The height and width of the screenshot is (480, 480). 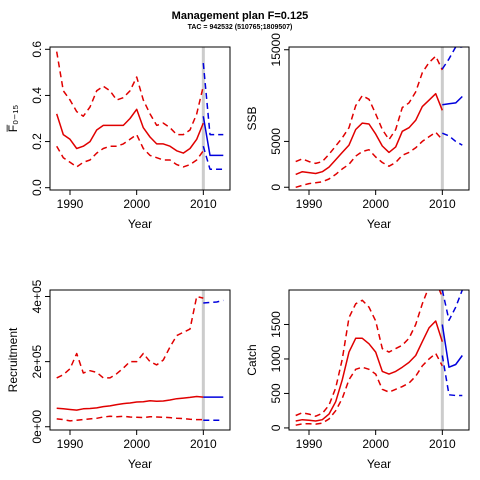 What do you see at coordinates (13, 119) in the screenshot?
I see `y-axis-label: F̅₀₋₁₅` at bounding box center [13, 119].